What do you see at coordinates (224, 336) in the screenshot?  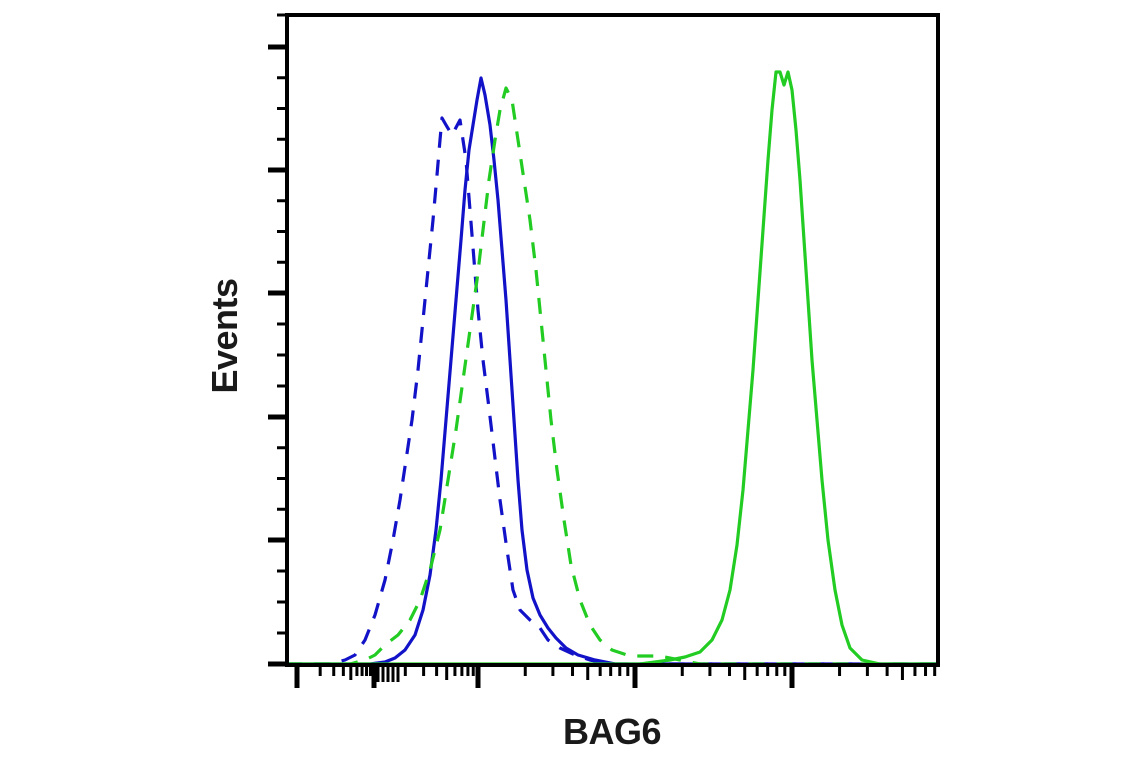 I see `y-axis-label: Events` at bounding box center [224, 336].